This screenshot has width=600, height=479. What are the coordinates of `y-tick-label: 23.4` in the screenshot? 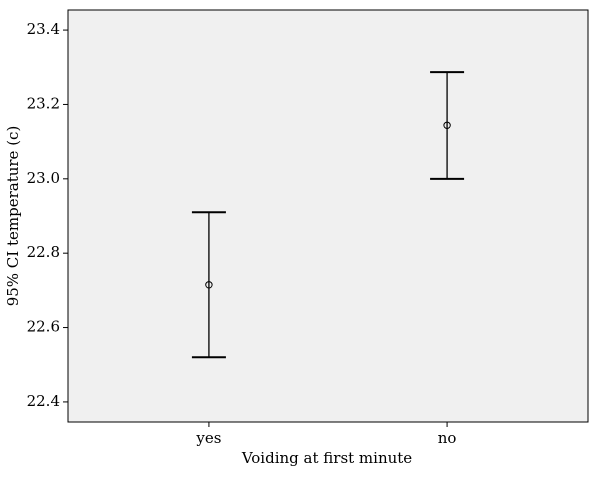 It's located at (43, 29).